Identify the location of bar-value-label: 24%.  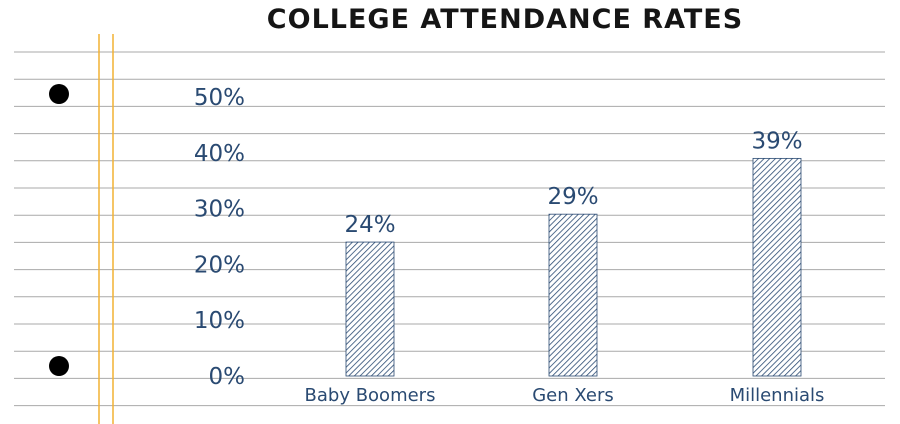
(369, 225).